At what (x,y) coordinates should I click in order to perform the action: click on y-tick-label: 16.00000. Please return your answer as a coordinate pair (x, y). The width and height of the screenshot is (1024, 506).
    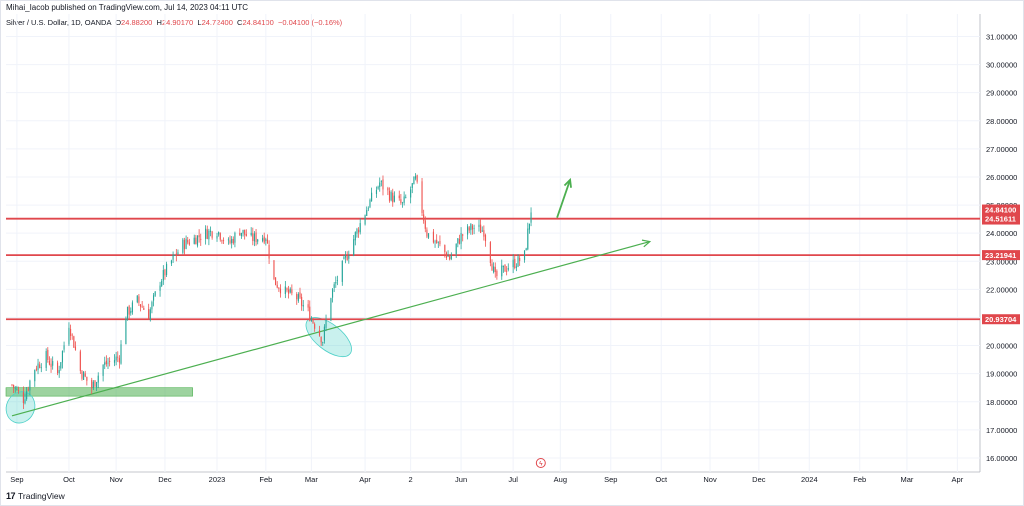
    Looking at the image, I should click on (1001, 458).